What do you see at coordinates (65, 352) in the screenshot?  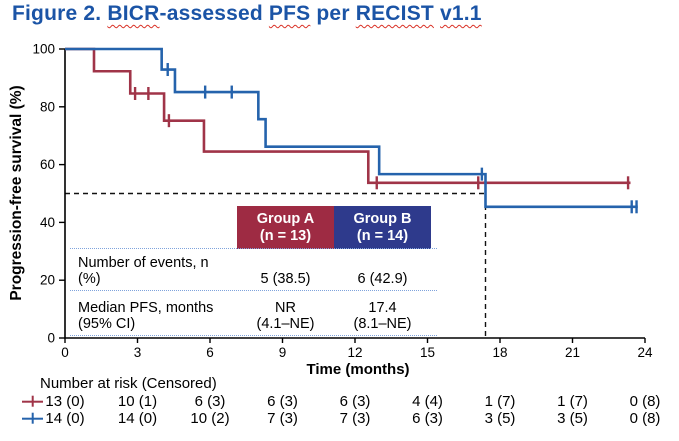 I see `x-axis-tick-label: 0` at bounding box center [65, 352].